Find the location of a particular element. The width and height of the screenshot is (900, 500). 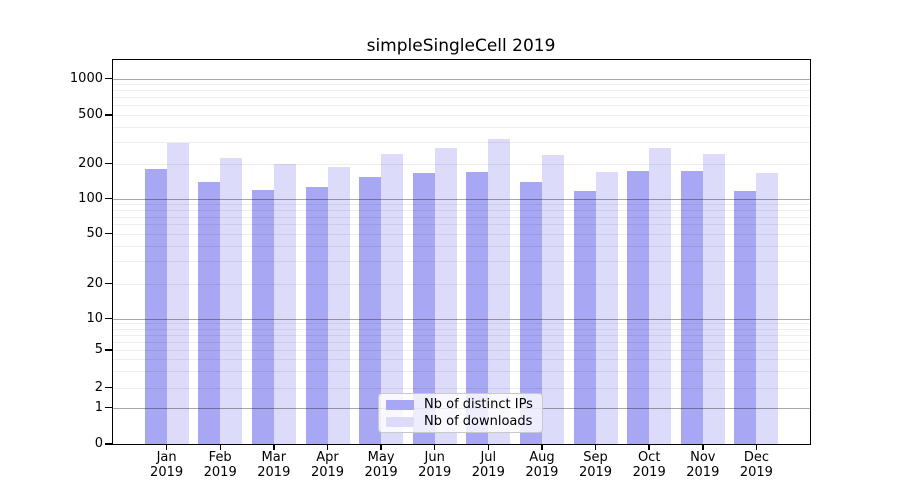

x-tick-label-oct: Oct 2019 is located at coordinates (649, 465).